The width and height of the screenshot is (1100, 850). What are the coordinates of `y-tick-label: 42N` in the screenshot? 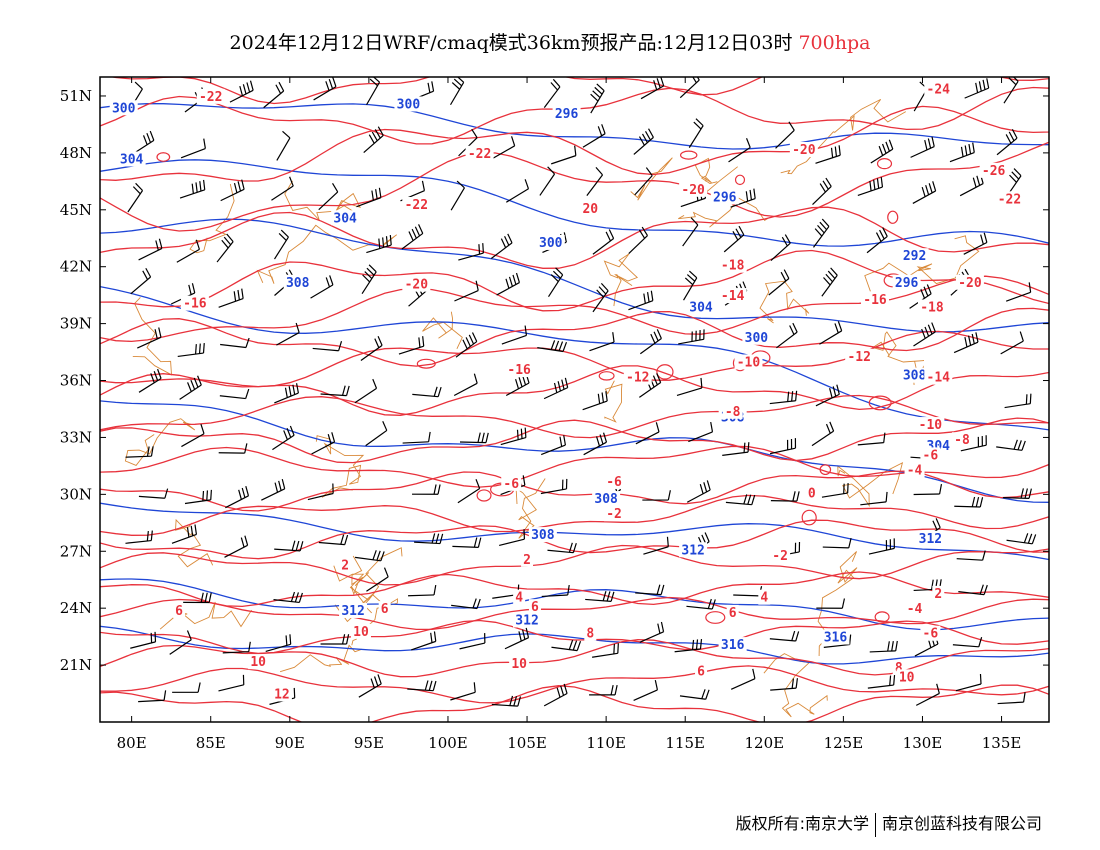 It's located at (76, 267).